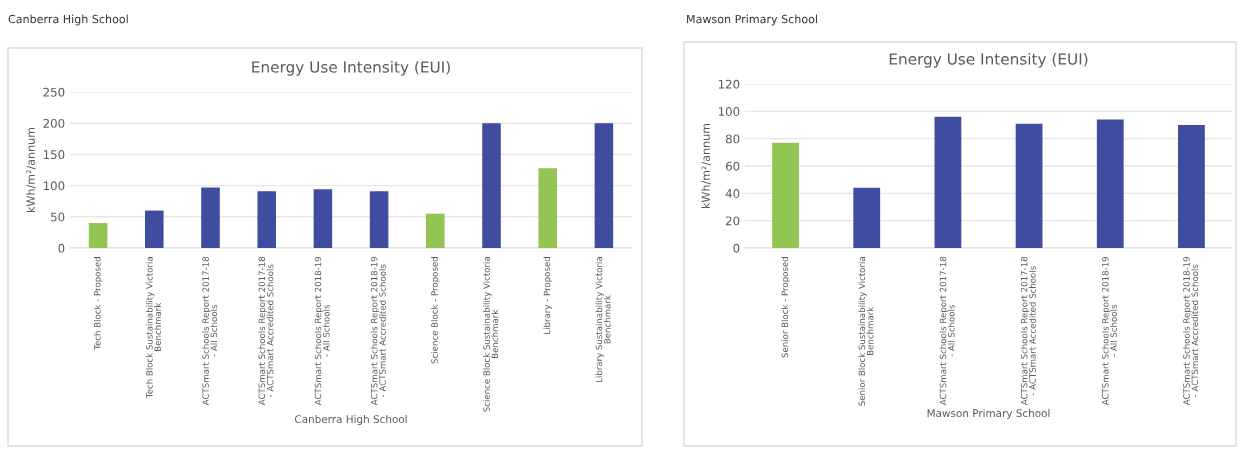  Describe the element at coordinates (54, 92) in the screenshot. I see `y-tick-label: 250` at that location.